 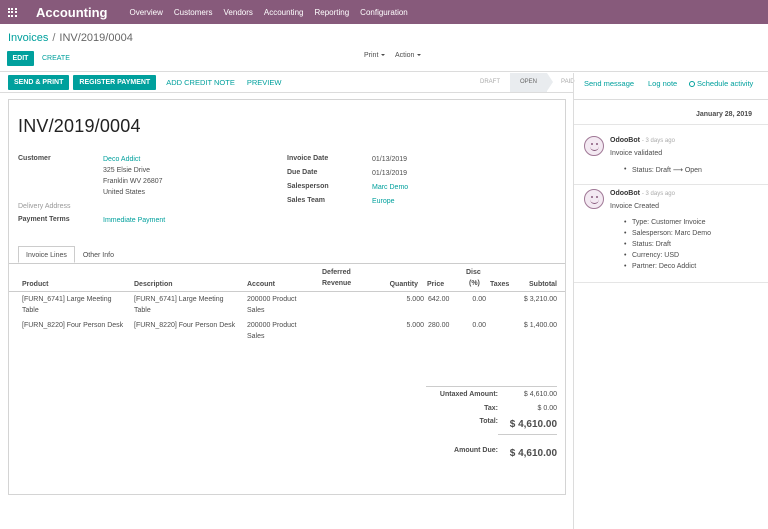 What do you see at coordinates (337, 283) in the screenshot?
I see `column-header-deferred-revenue: Revenue` at bounding box center [337, 283].